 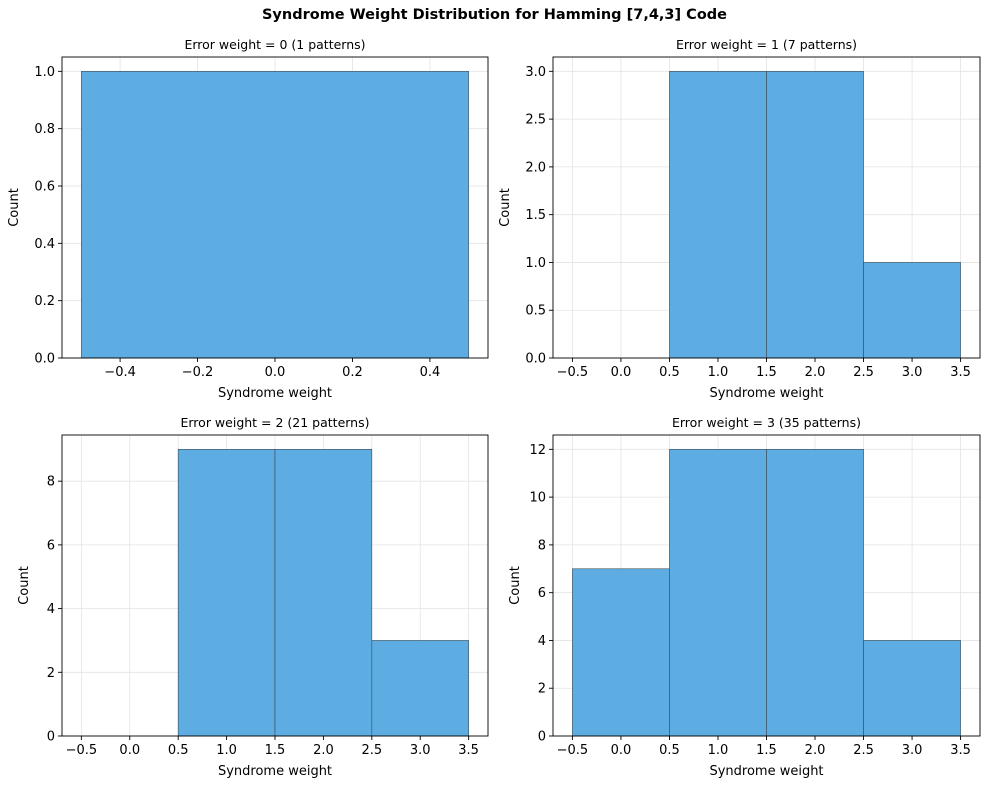 What do you see at coordinates (44, 187) in the screenshot?
I see `y-tick-label: 0.6` at bounding box center [44, 187].